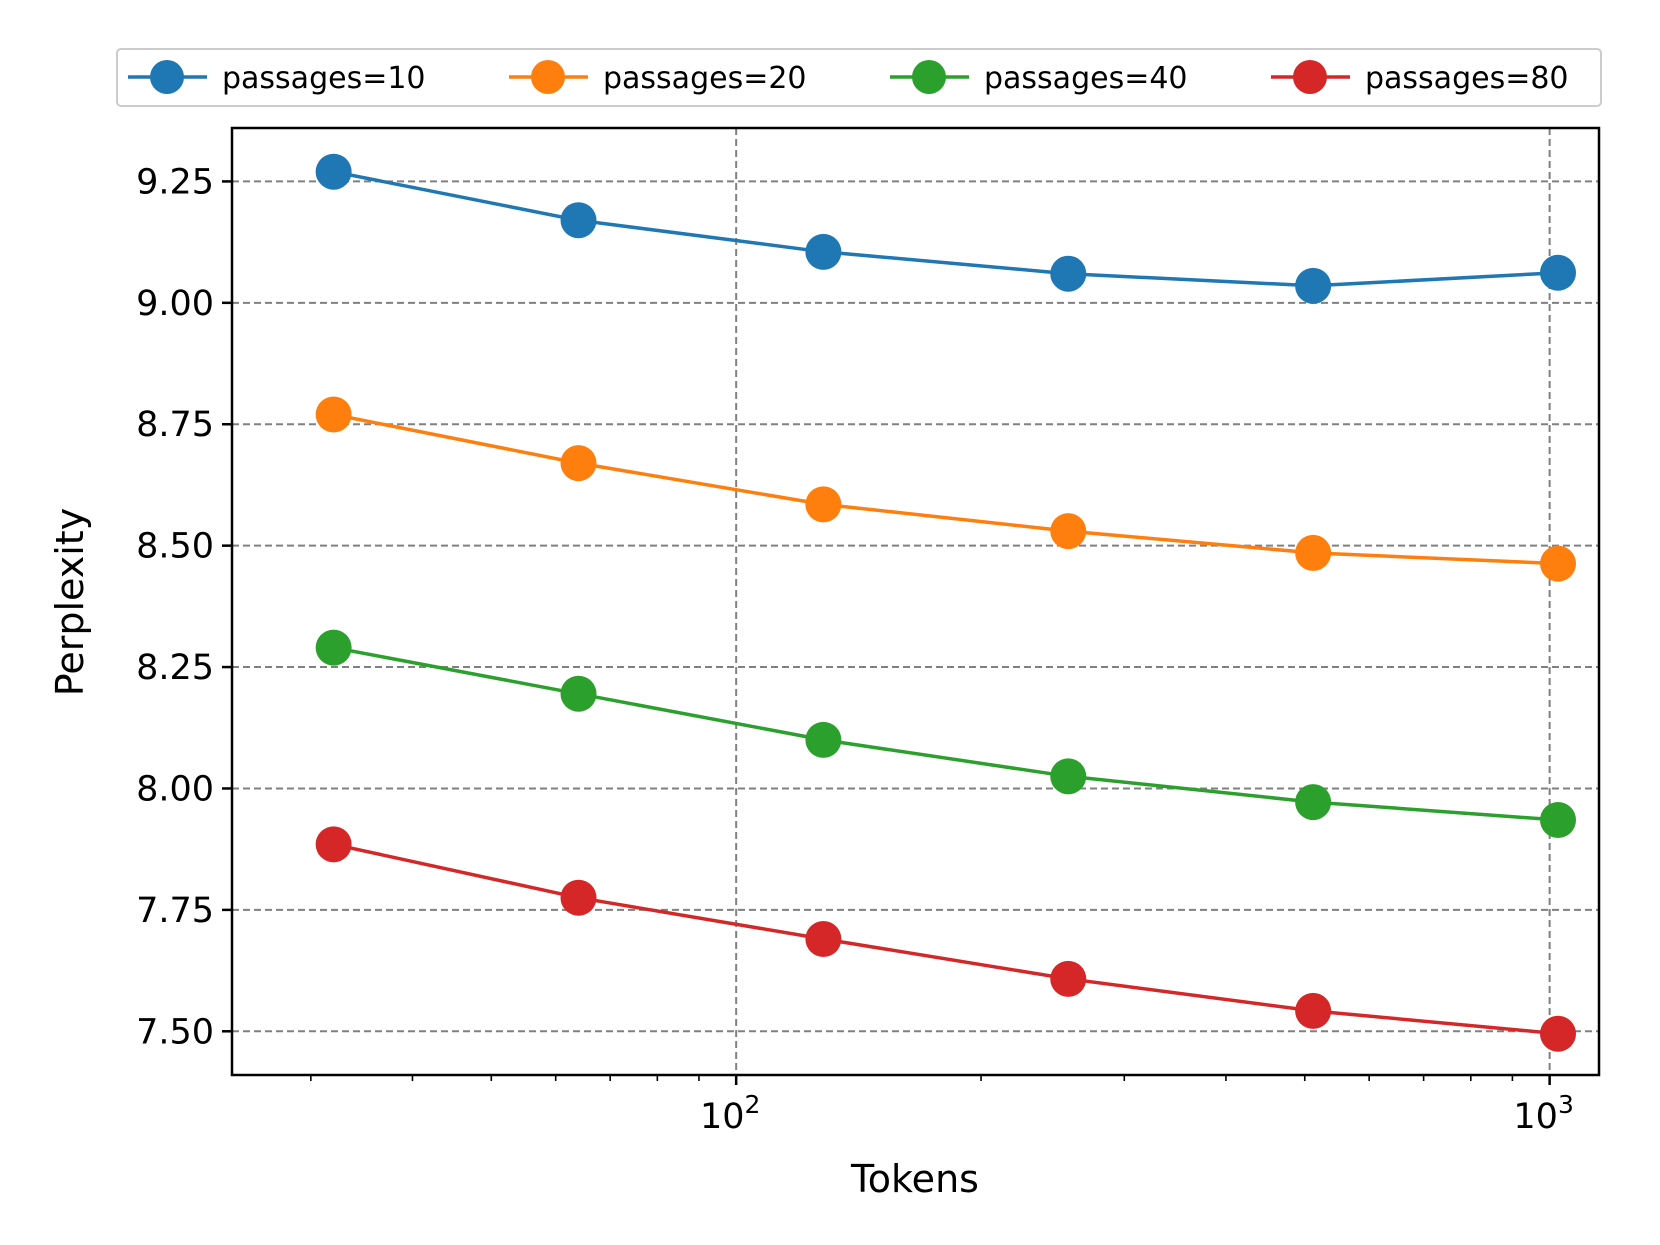 This screenshot has width=1660, height=1245. I want to click on legend-label: passages=10, so click(324, 78).